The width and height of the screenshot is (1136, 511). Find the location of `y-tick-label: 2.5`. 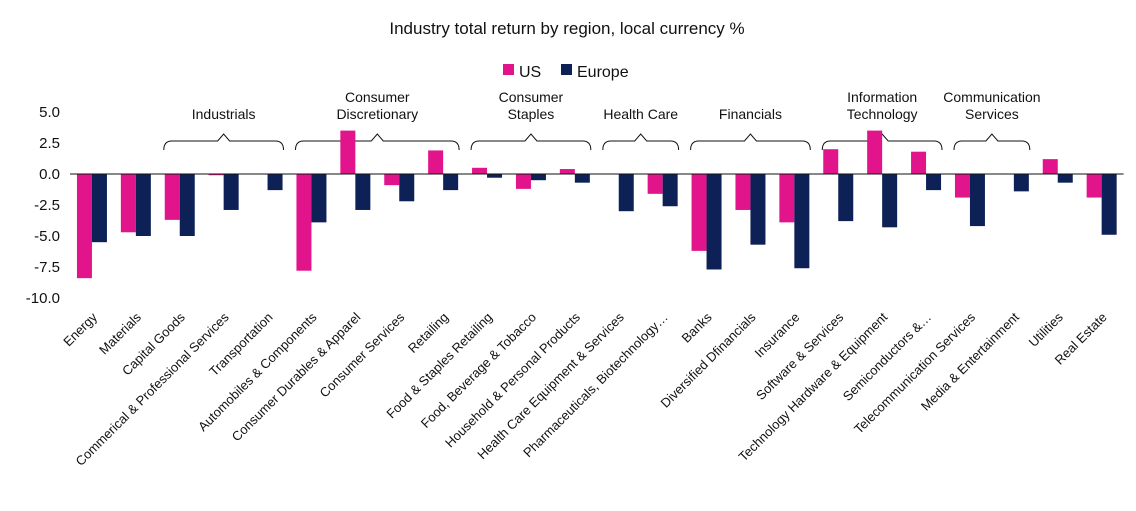

y-tick-label: 2.5 is located at coordinates (49, 143).